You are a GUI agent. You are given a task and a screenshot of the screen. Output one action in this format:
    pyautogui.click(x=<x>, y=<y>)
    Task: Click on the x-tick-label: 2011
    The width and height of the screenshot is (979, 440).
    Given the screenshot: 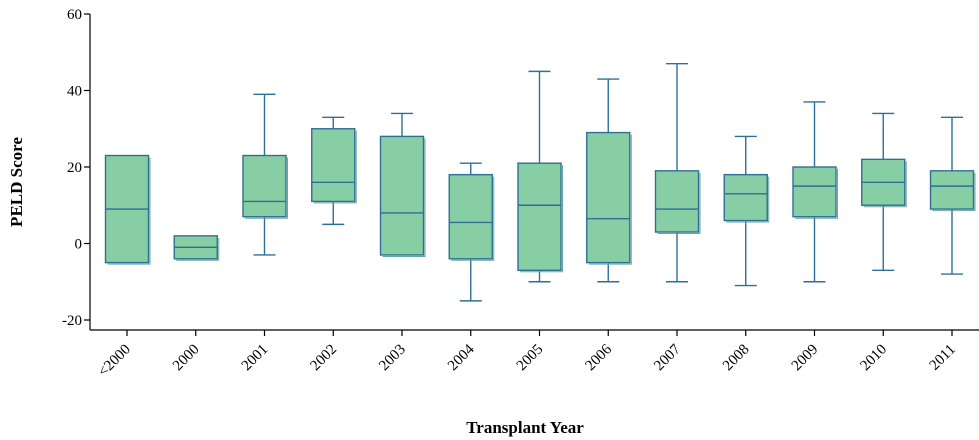 What is the action you would take?
    pyautogui.click(x=943, y=358)
    